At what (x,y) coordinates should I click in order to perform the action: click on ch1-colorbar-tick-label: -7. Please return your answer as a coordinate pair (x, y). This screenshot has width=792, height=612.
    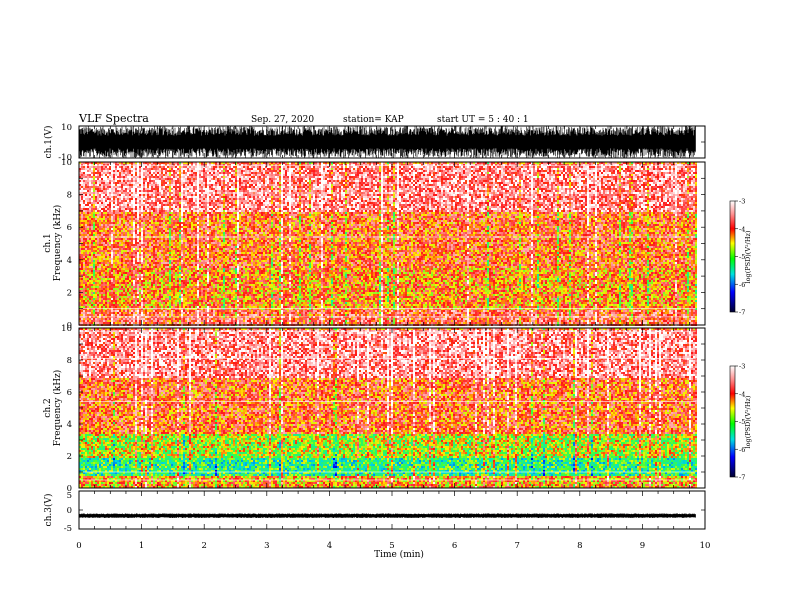
    Looking at the image, I should click on (742, 313).